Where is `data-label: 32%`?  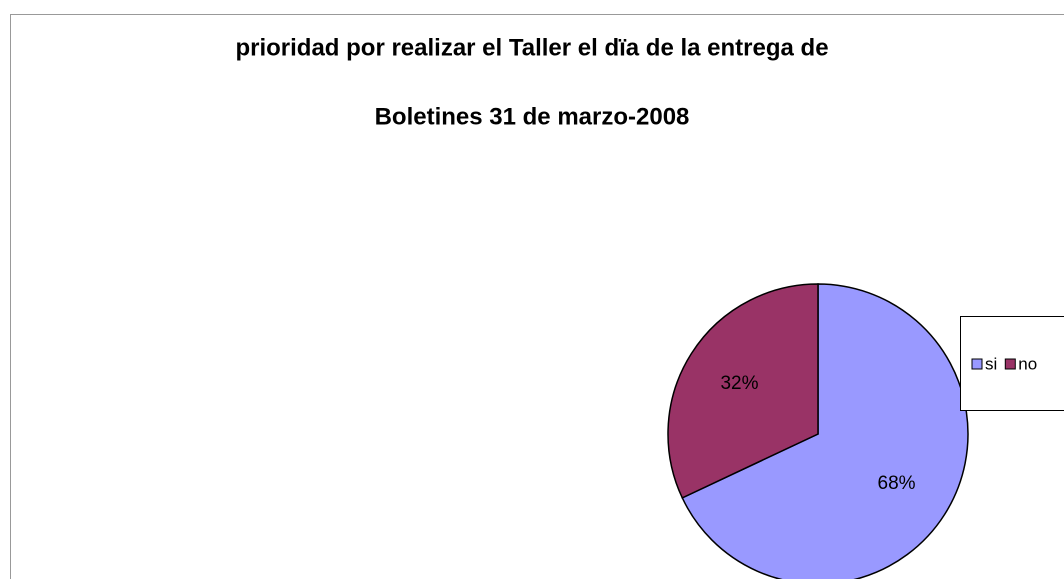 data-label: 32% is located at coordinates (739, 383).